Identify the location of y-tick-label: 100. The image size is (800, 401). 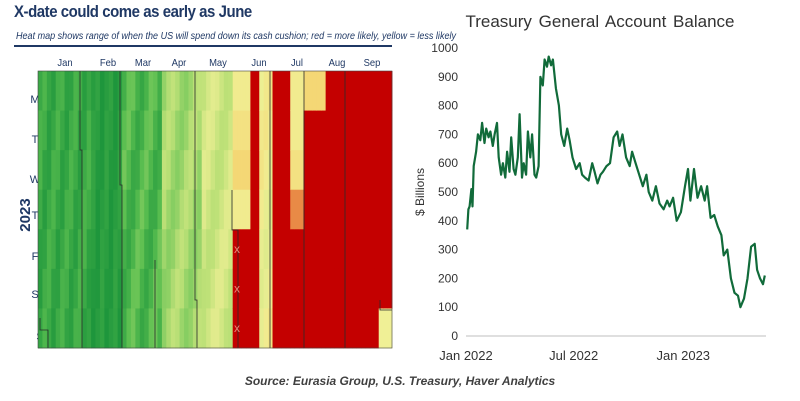
(448, 307).